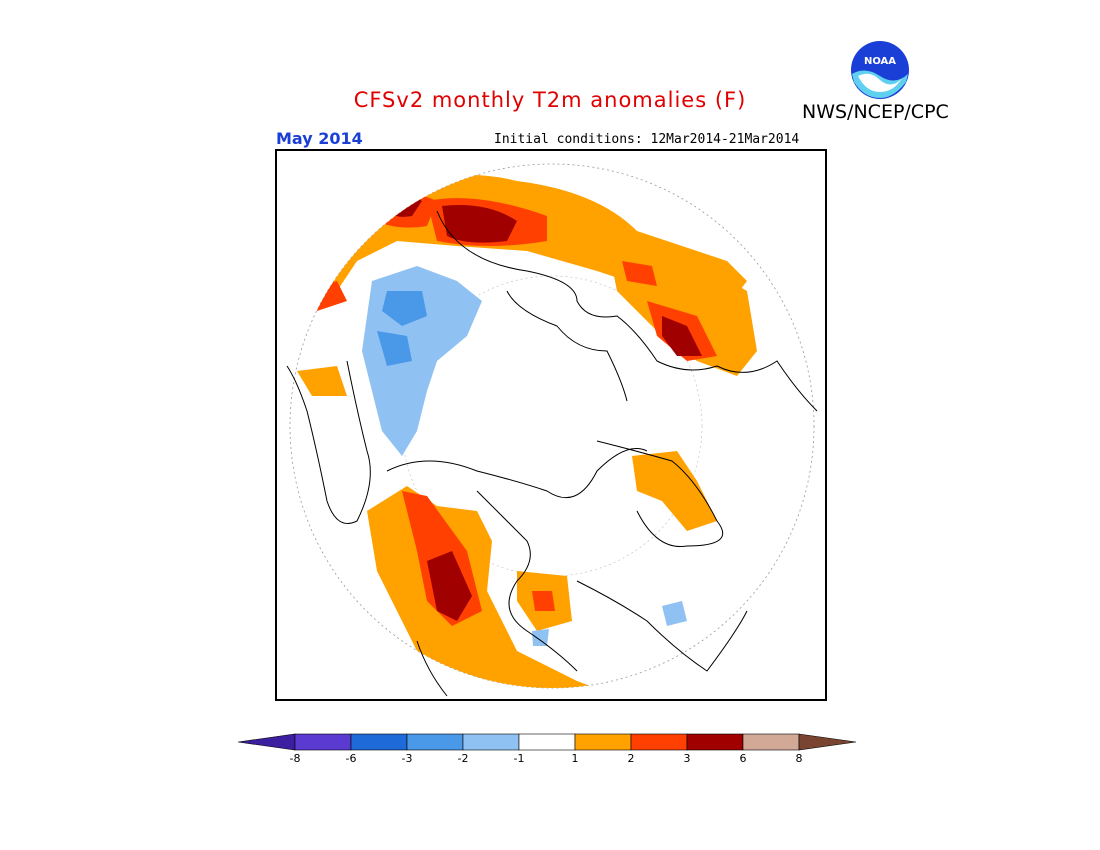 The image size is (1100, 850). Describe the element at coordinates (743, 758) in the screenshot. I see `colorbar-tick-label: 6` at that location.